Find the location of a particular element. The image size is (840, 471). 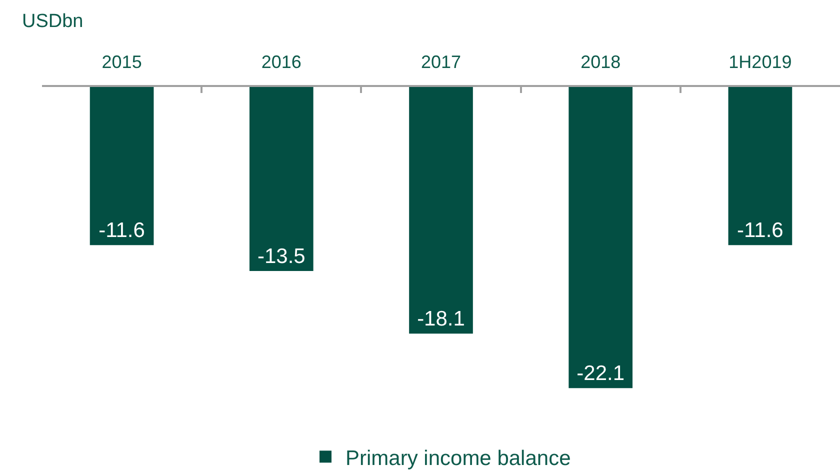

y-axis-title: USDbn is located at coordinates (53, 21).